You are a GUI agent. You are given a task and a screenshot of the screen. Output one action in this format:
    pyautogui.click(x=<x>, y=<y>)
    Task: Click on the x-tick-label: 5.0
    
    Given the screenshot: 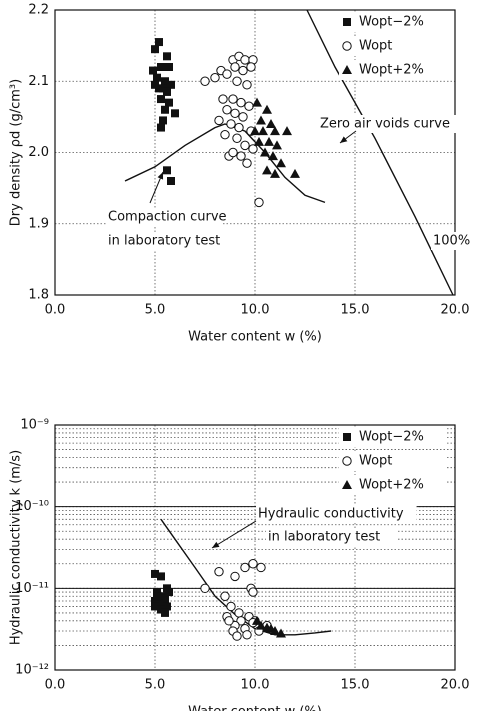 What is the action you would take?
    pyautogui.click(x=155, y=685)
    